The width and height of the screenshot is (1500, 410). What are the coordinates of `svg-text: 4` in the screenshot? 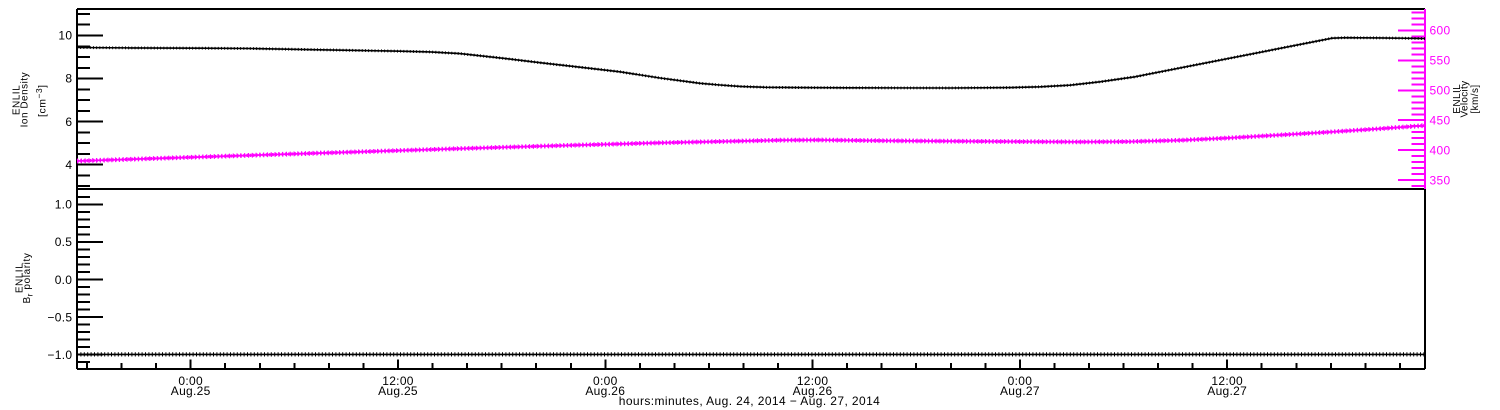 It's located at (68, 165).